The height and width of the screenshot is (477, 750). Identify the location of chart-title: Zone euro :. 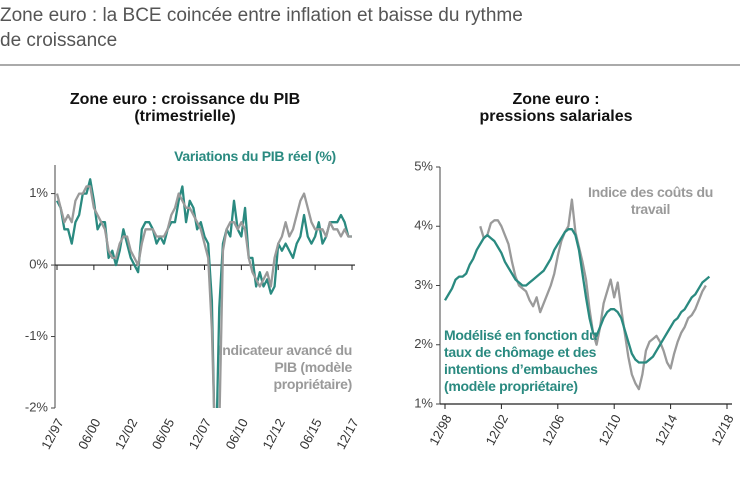
(555, 99).